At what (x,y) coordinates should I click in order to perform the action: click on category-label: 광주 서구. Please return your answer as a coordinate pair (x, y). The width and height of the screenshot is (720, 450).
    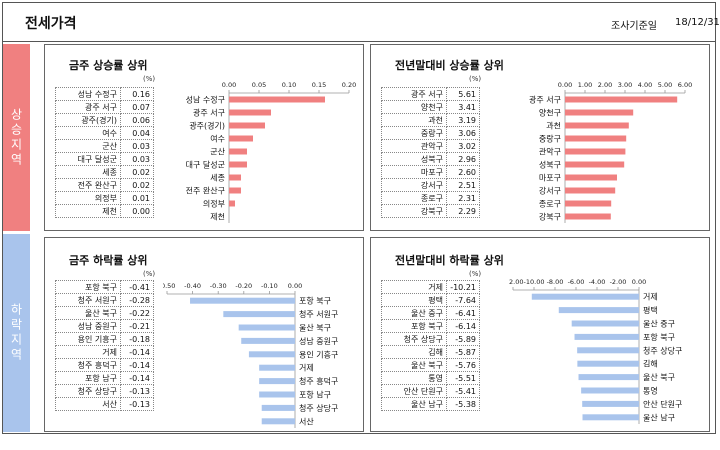
    Looking at the image, I should click on (545, 100).